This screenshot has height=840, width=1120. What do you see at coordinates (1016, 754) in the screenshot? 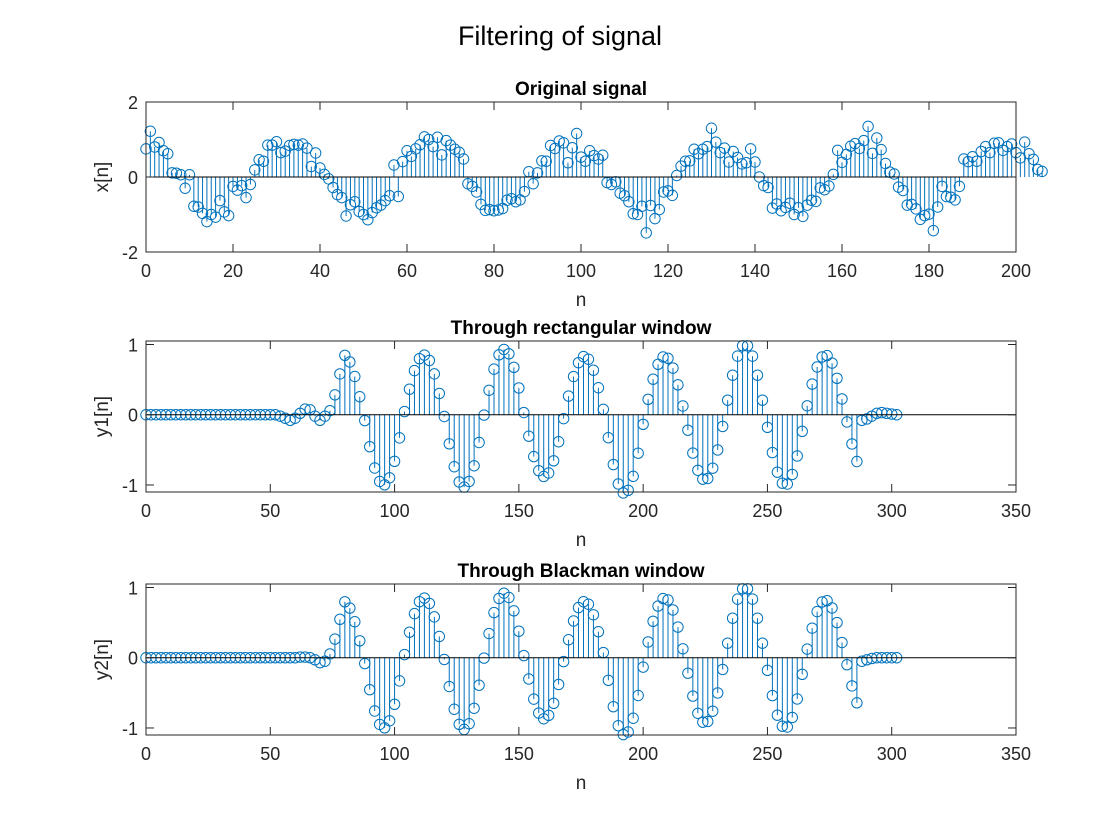
I see `x-tick-label: 350` at bounding box center [1016, 754].